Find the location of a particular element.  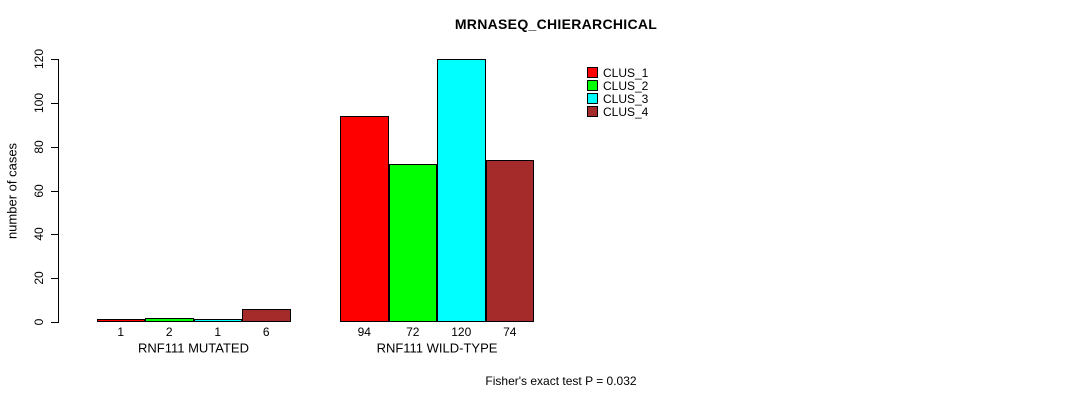

bar-clus_2-group2 is located at coordinates (412, 243).